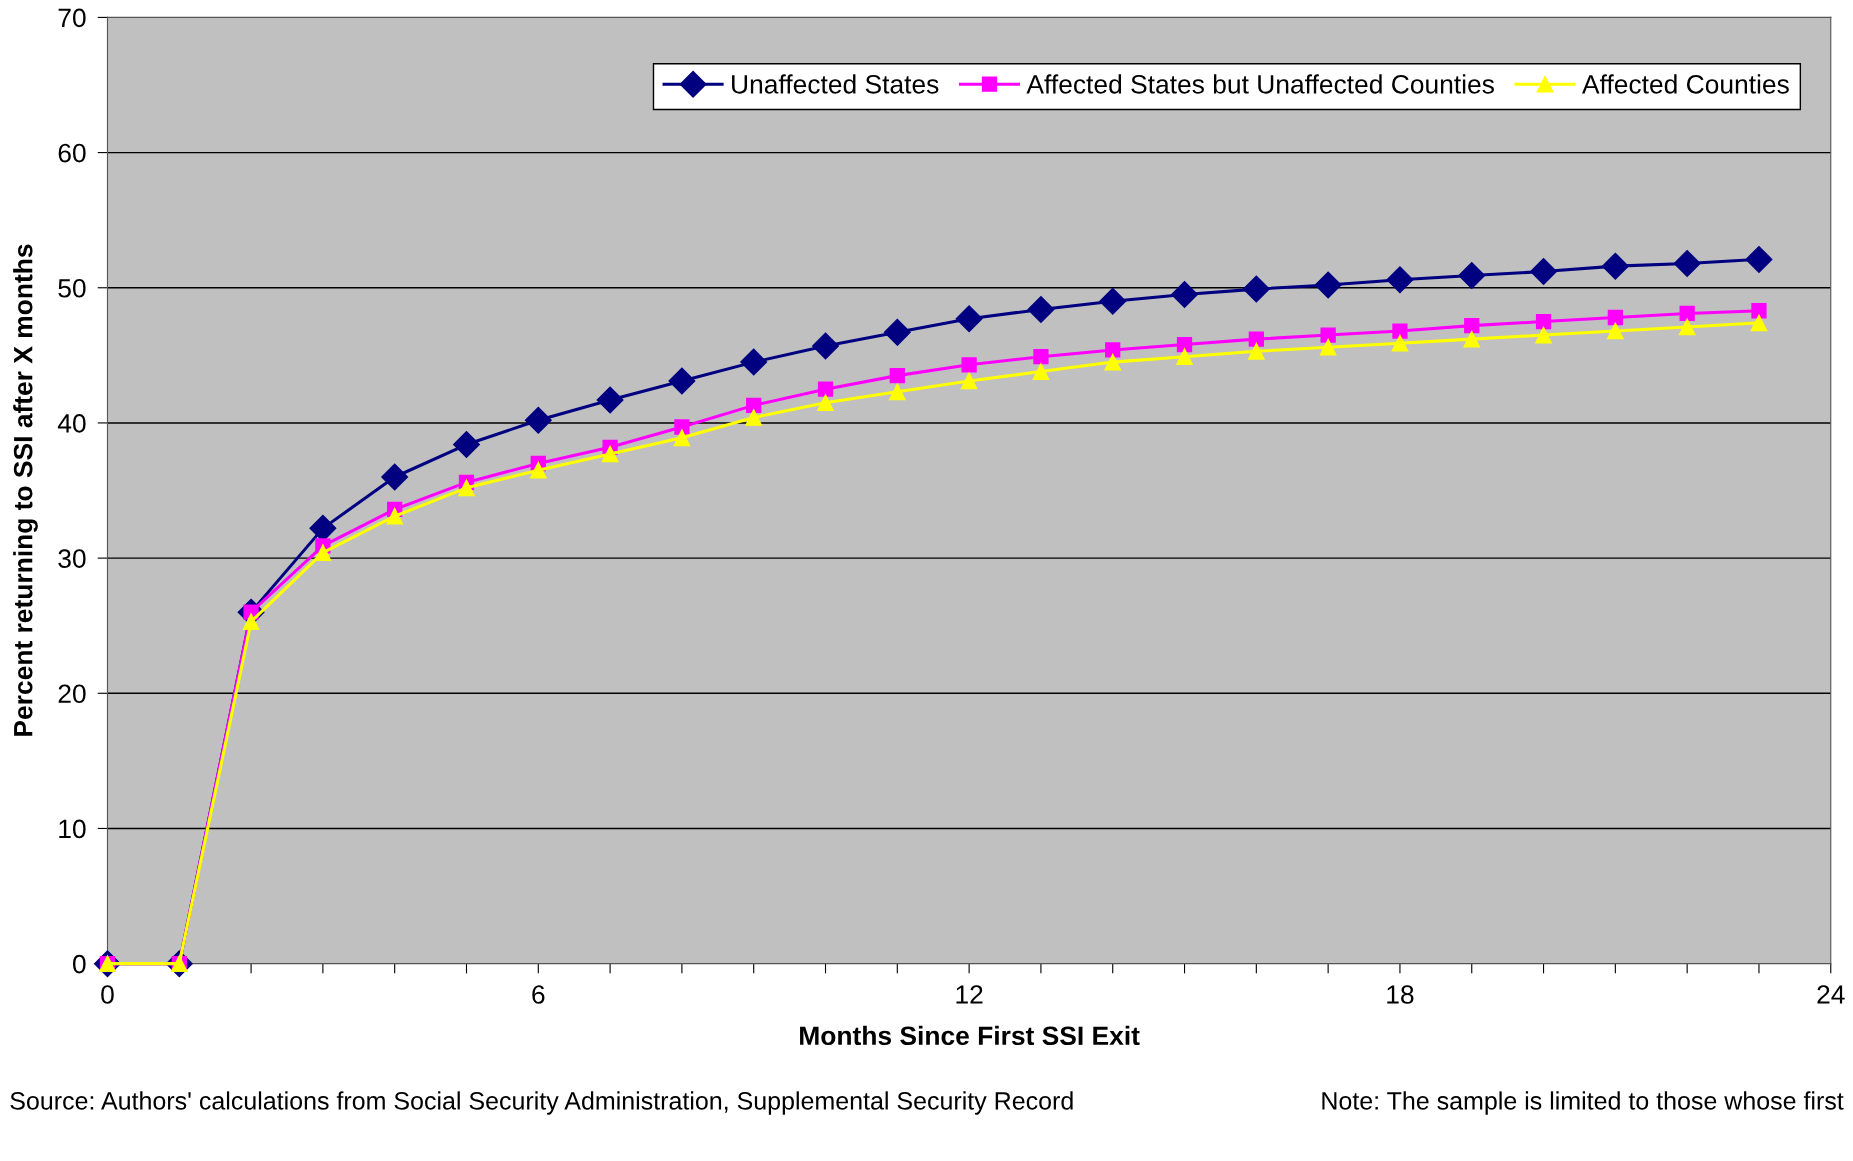 This screenshot has height=1161, width=1853. What do you see at coordinates (71, 423) in the screenshot?
I see `y-tick-label: 40` at bounding box center [71, 423].